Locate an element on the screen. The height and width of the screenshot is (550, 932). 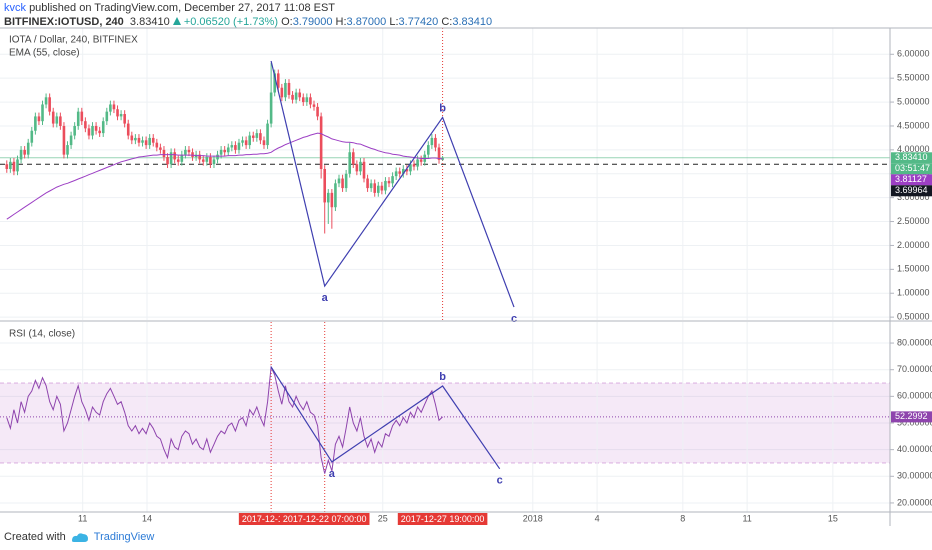
up-arrow is located at coordinates (176, 21).